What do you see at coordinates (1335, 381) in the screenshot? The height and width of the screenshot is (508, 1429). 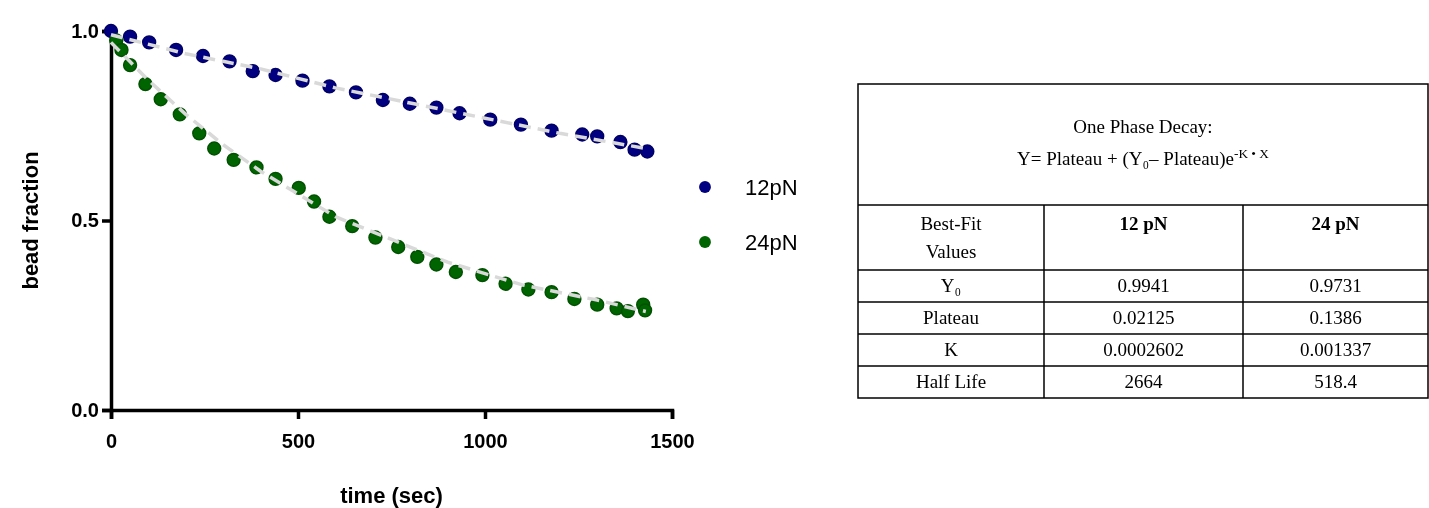 I see `text: 518.4` at bounding box center [1335, 381].